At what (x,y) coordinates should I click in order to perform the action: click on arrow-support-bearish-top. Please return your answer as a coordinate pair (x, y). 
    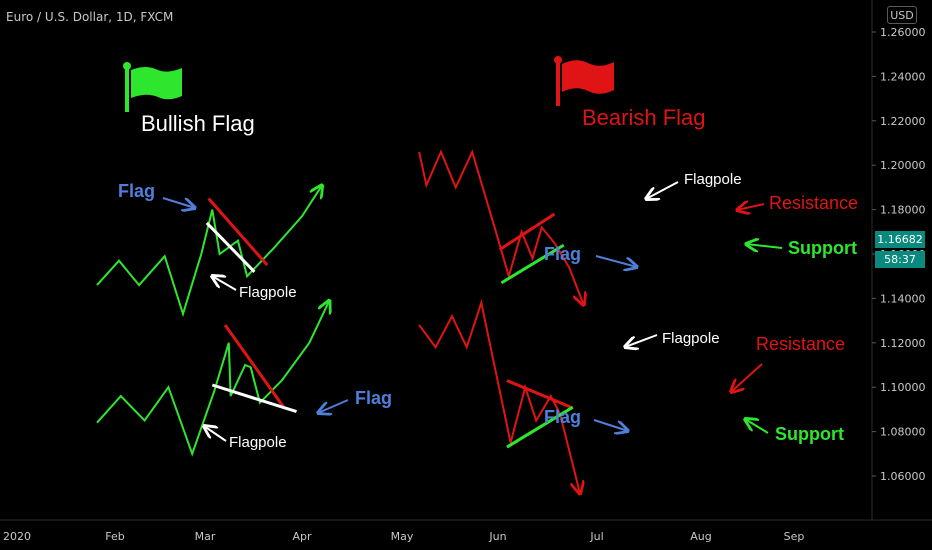
    Looking at the image, I should click on (764, 246).